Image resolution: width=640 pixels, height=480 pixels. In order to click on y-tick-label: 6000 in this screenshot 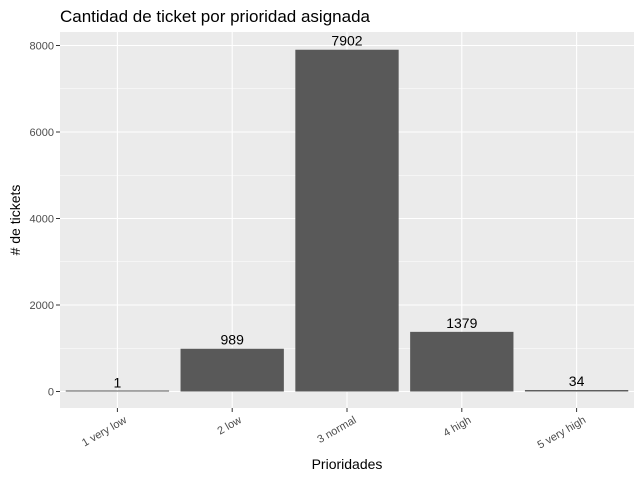, I will do `click(42, 133)`.